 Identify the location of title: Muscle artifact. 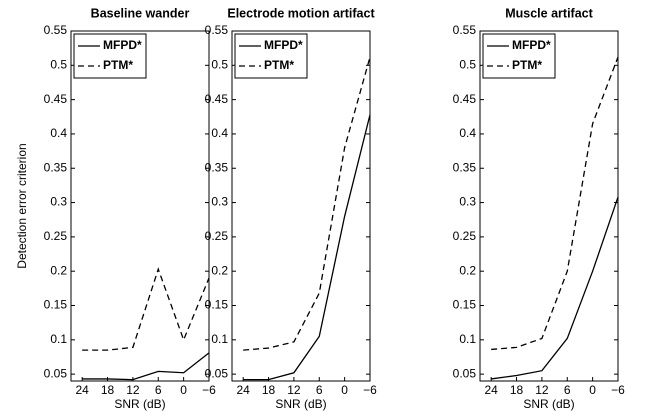
(549, 13).